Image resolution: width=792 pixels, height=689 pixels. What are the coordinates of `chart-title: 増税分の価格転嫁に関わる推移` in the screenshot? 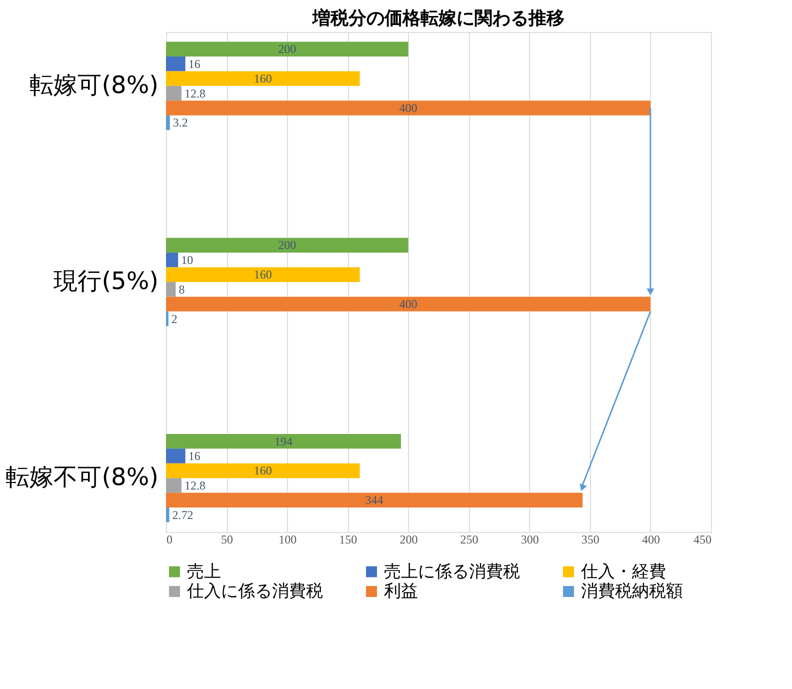 It's located at (438, 18).